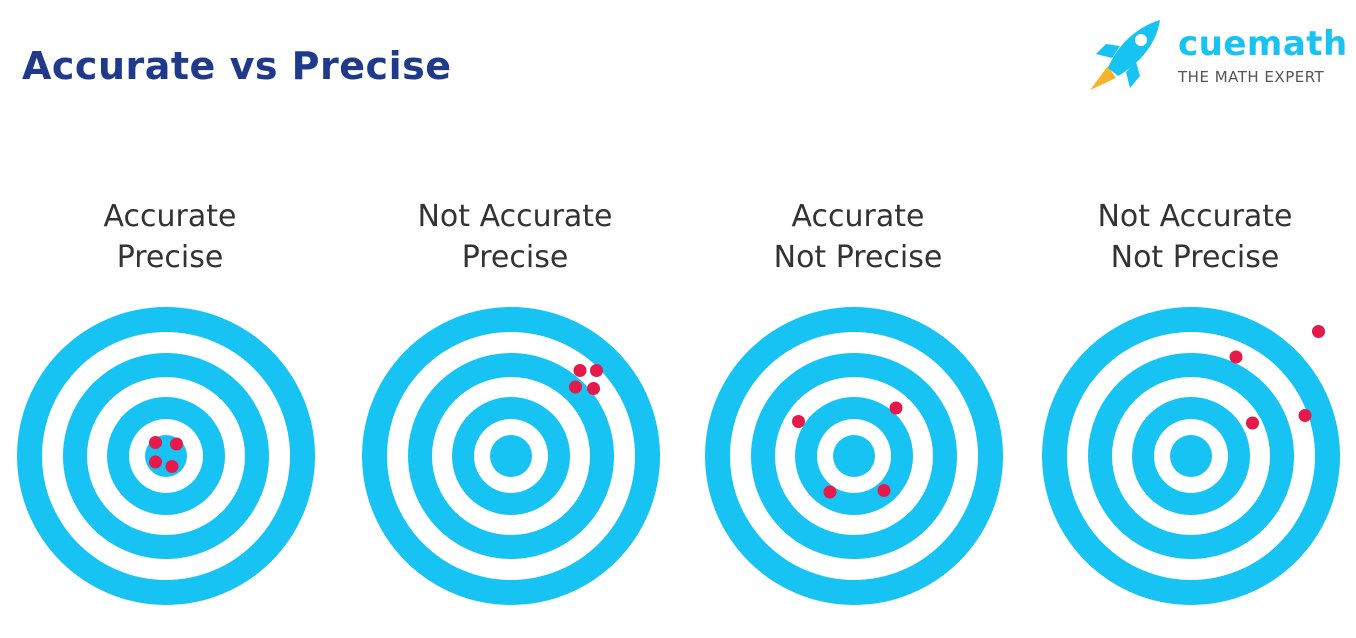 The width and height of the screenshot is (1356, 638). Describe the element at coordinates (1263, 44) in the screenshot. I see `logo-name: cuemath` at that location.